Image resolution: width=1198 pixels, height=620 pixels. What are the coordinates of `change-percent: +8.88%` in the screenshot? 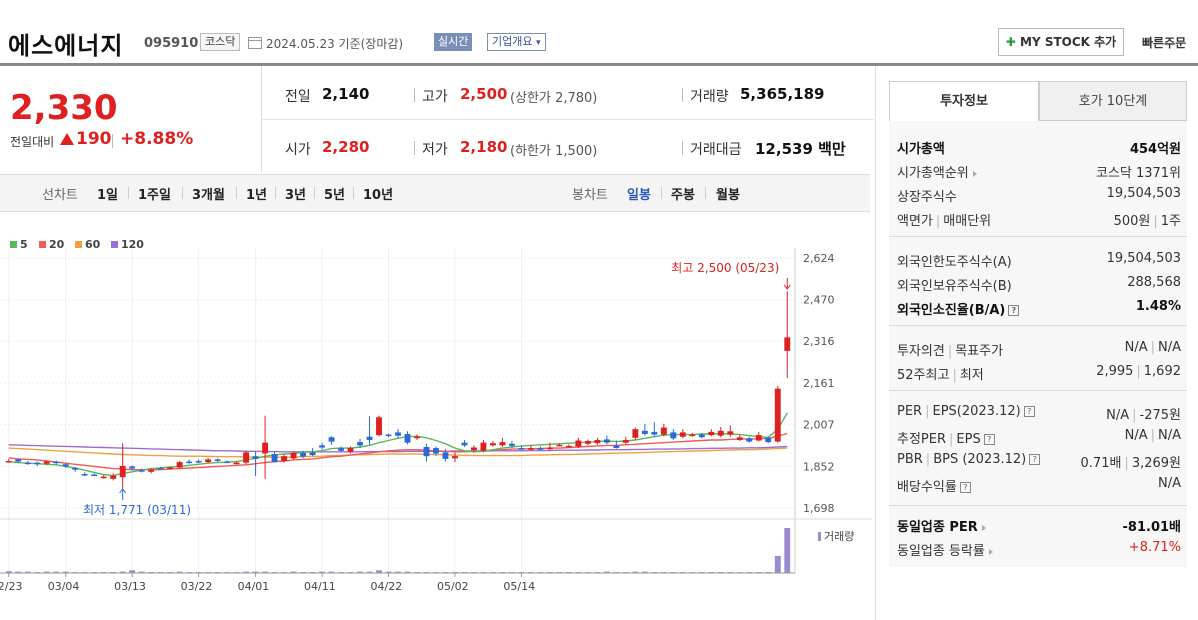 It's located at (157, 139).